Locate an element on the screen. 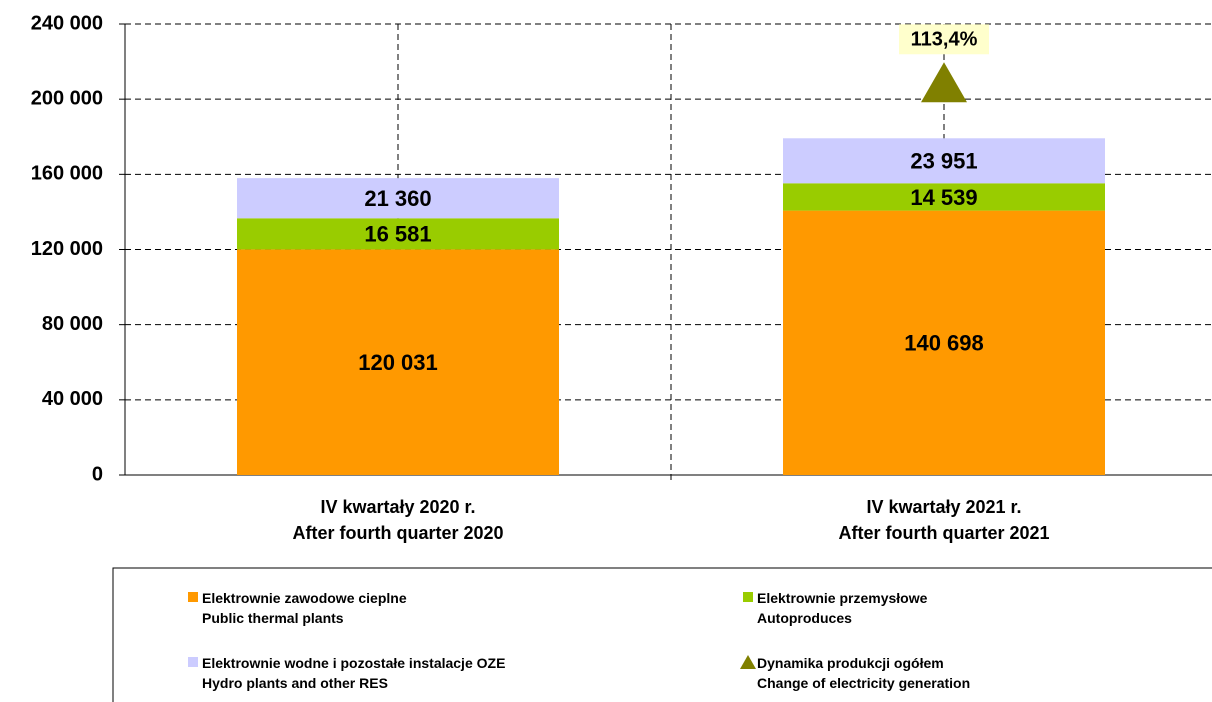 The image size is (1212, 702). y-tick-label: 240 000 is located at coordinates (67, 23).